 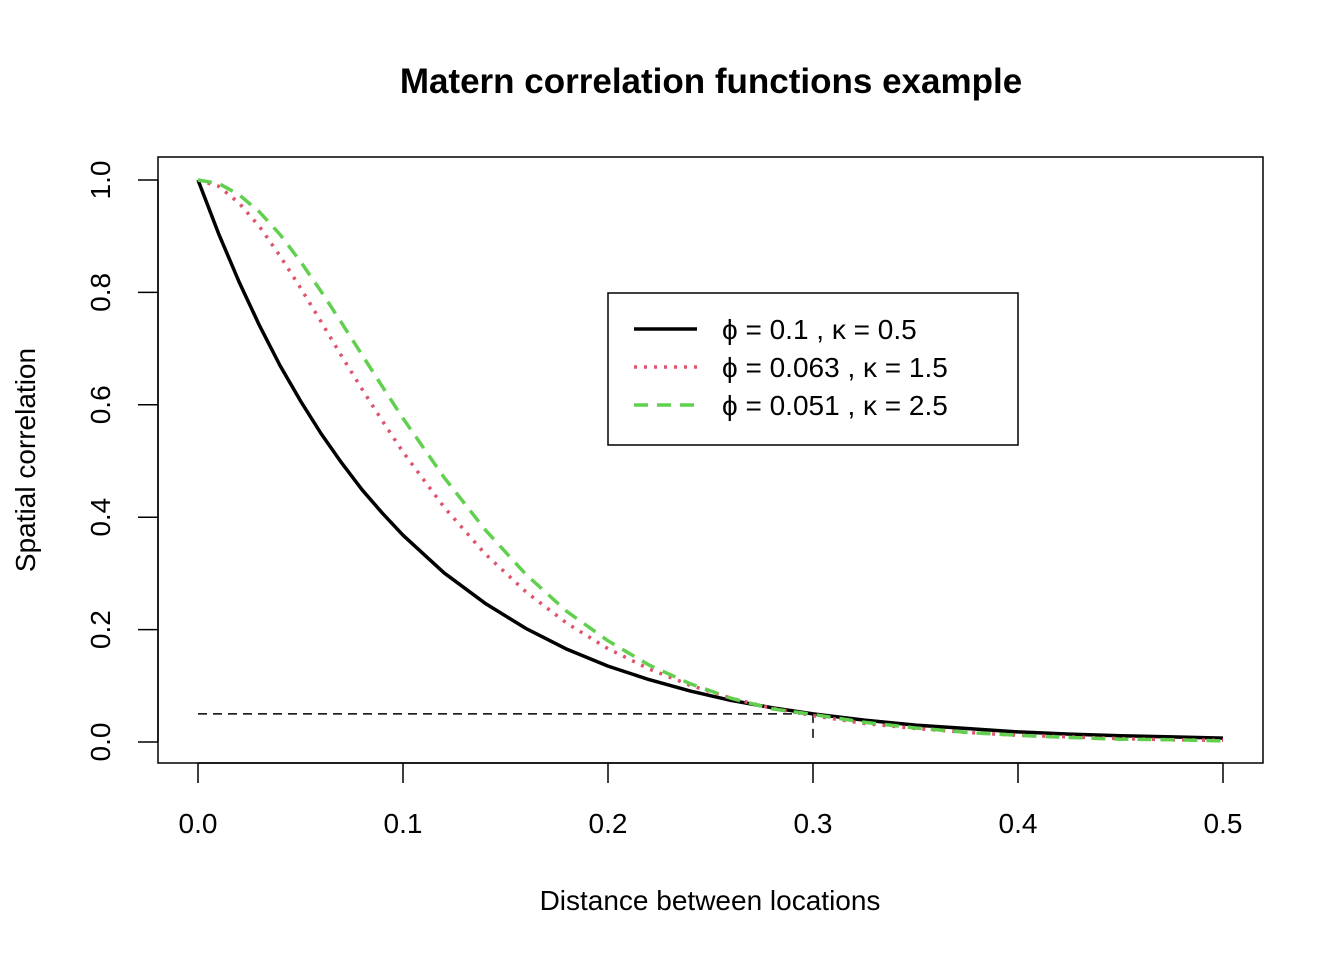 What do you see at coordinates (819, 329) in the screenshot?
I see `legend-label: ϕ = 0.1 , κ = 0.5` at bounding box center [819, 329].